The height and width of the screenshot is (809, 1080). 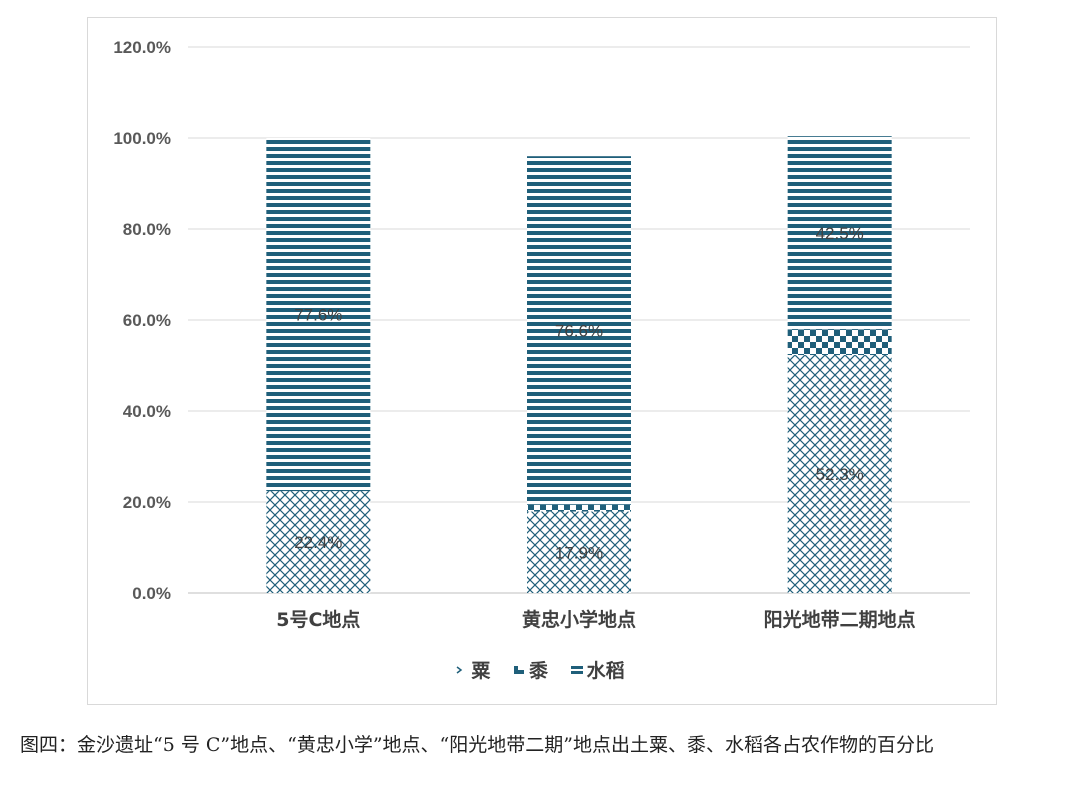 I want to click on data-label: 77.6%, so click(x=318, y=315).